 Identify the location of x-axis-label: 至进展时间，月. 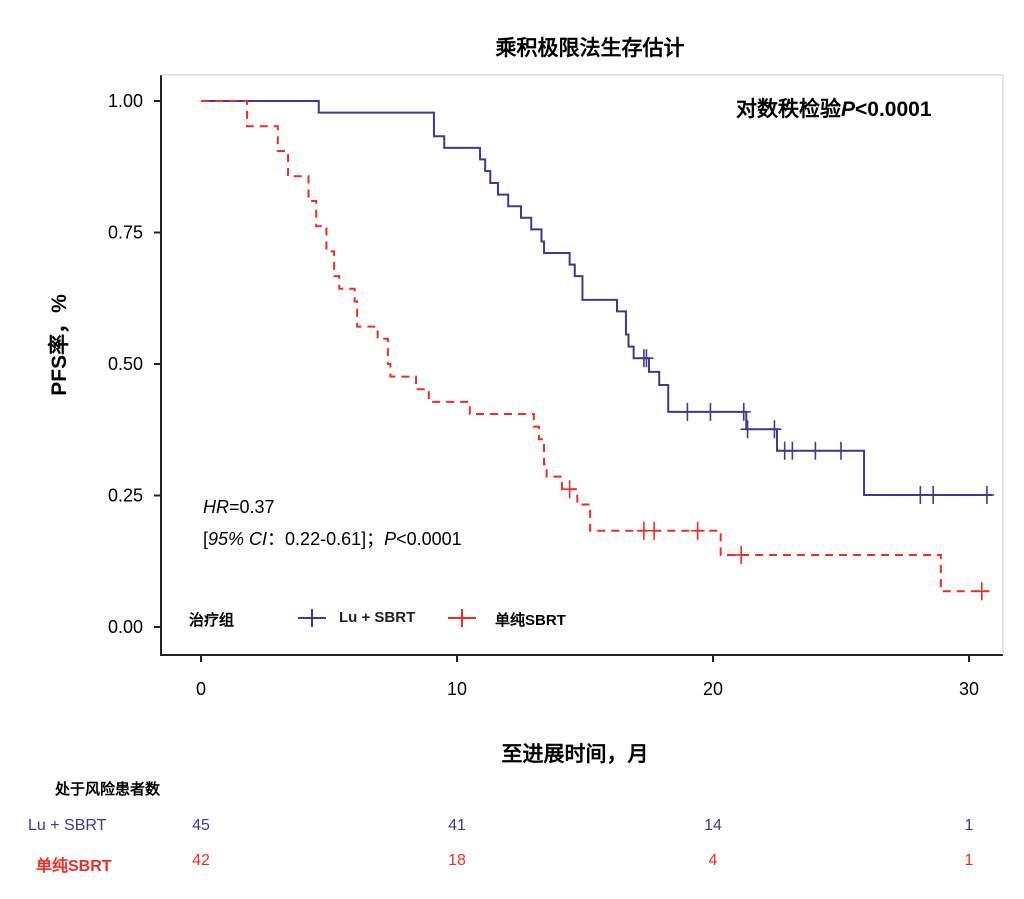
(575, 754).